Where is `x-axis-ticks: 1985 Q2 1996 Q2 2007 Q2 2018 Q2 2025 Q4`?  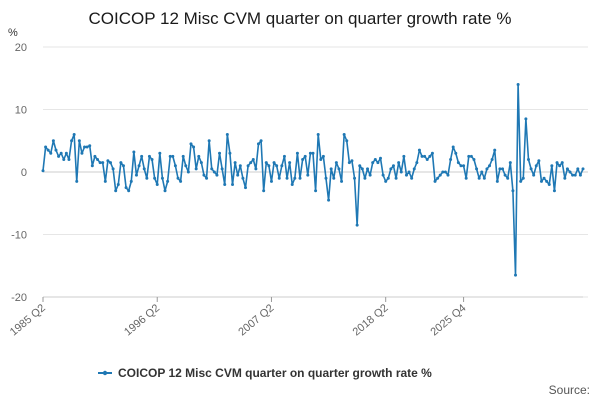
x-axis-ticks: 1985 Q2 1996 Q2 2007 Q2 2018 Q2 2025 Q4 is located at coordinates (238, 317).